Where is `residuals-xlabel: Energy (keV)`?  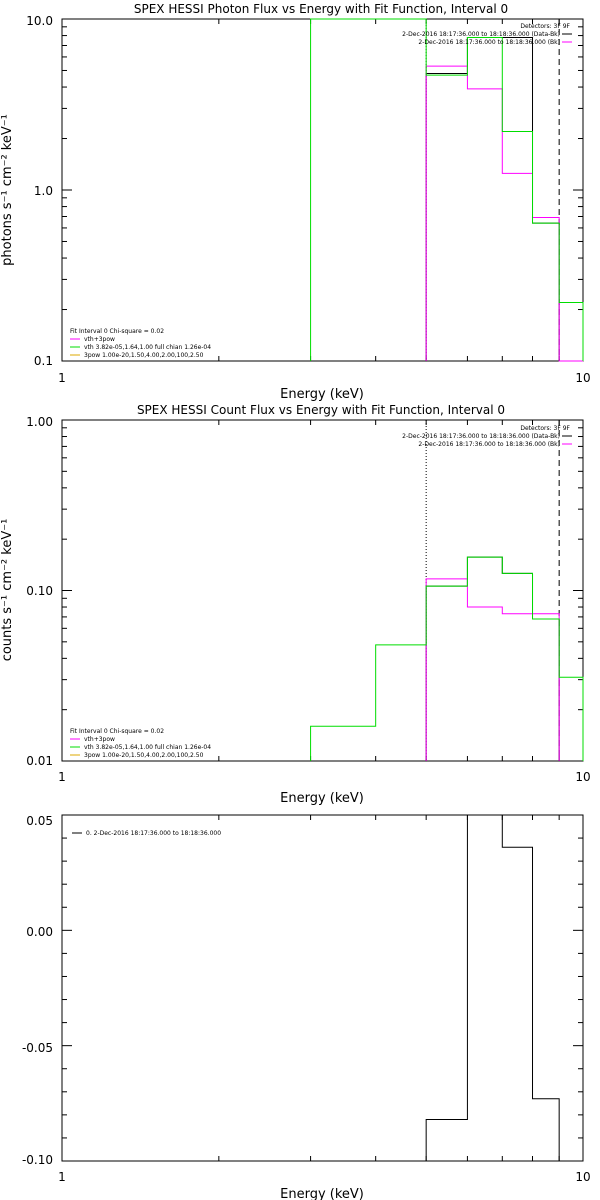 residuals-xlabel: Energy (keV) is located at coordinates (322, 1193).